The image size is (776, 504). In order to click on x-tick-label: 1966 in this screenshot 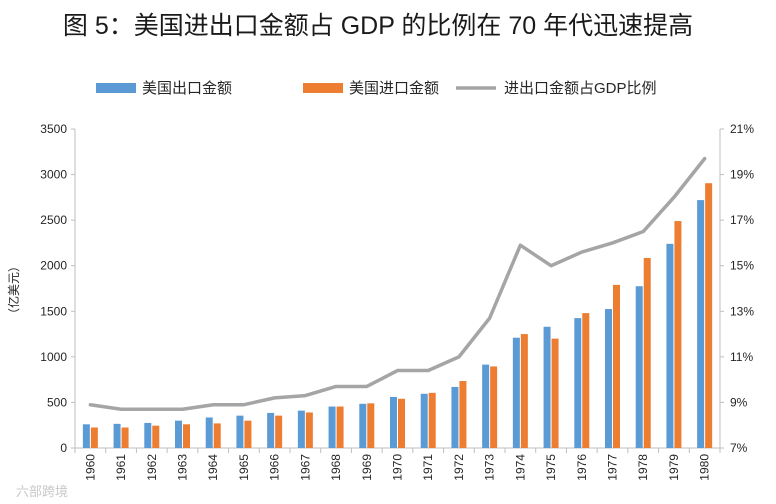, I will do `click(275, 467)`.